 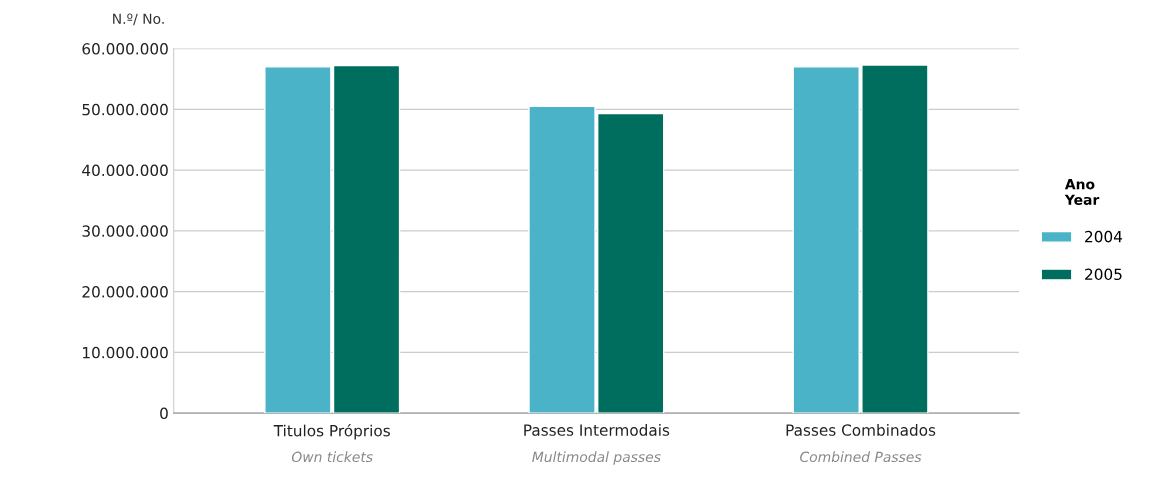 I want to click on x-tick-label: Titulos Próprios Own tickets, so click(x=331, y=443).